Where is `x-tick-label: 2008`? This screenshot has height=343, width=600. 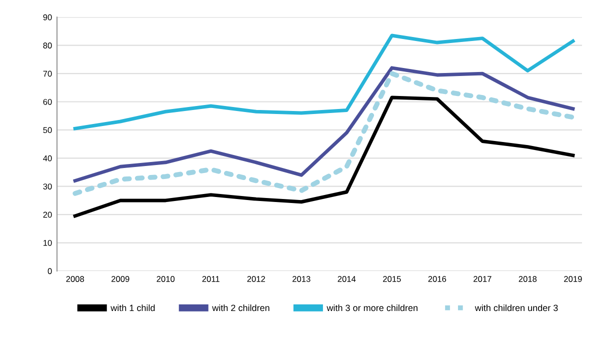 x-tick-label: 2008 is located at coordinates (75, 279).